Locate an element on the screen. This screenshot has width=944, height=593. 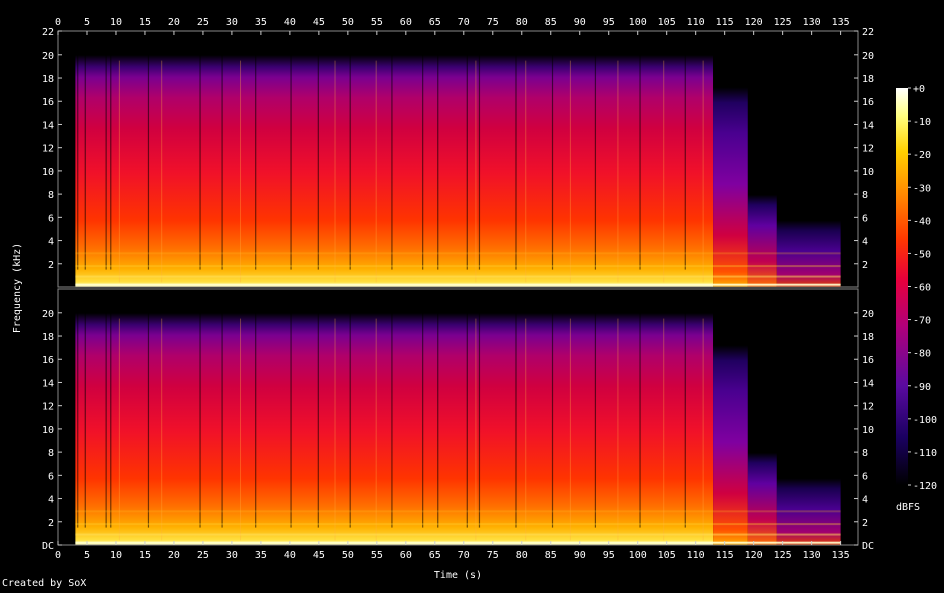
x-tick-label-bottom: 135 is located at coordinates (841, 555).